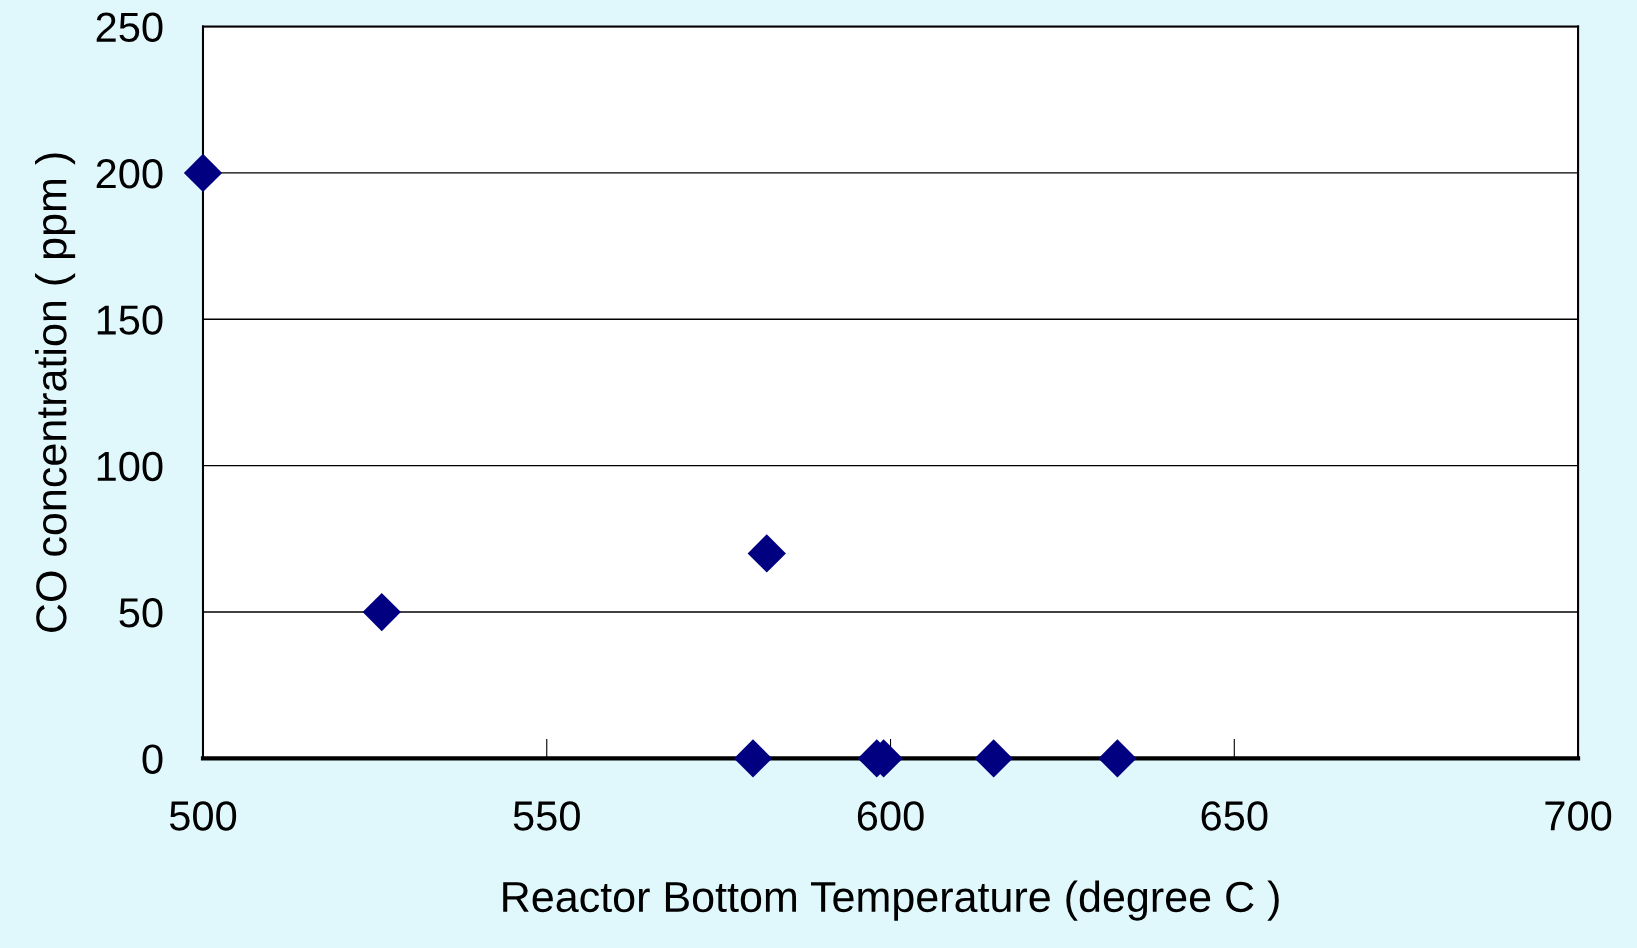 This screenshot has height=948, width=1637. I want to click on y-tick-label: 50, so click(141, 613).